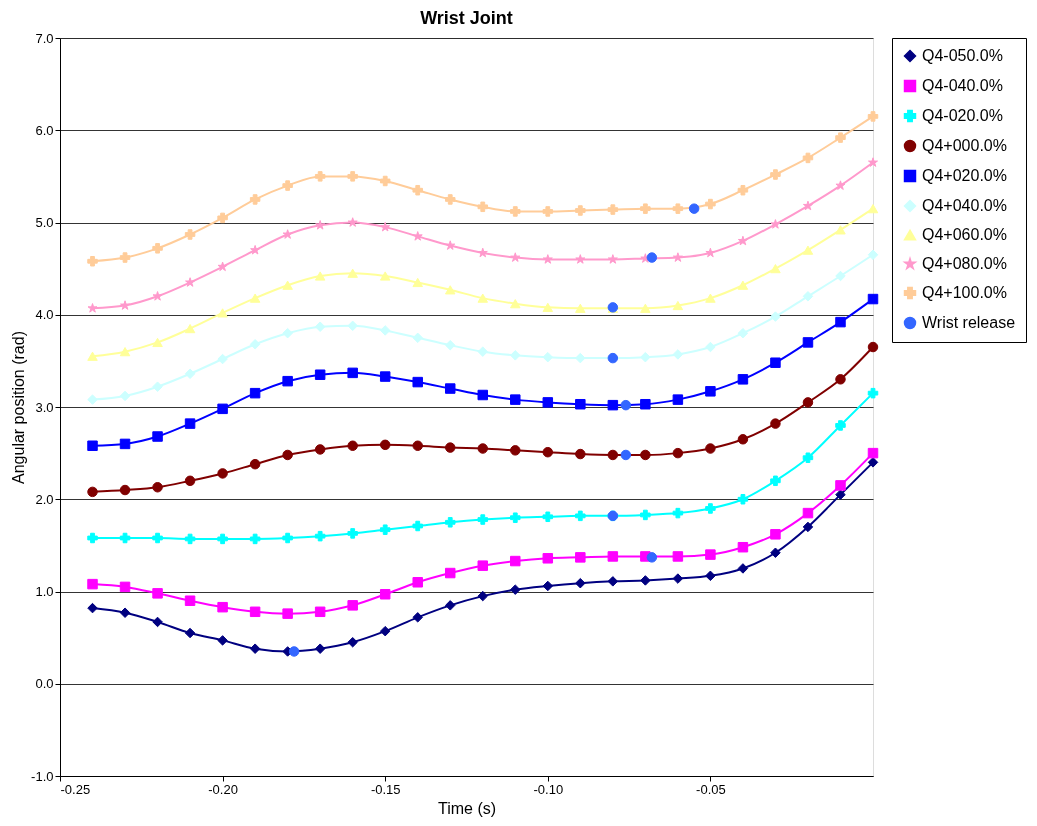  Describe the element at coordinates (19, 407) in the screenshot. I see `y-axis-title: Angular position (rad)` at that location.